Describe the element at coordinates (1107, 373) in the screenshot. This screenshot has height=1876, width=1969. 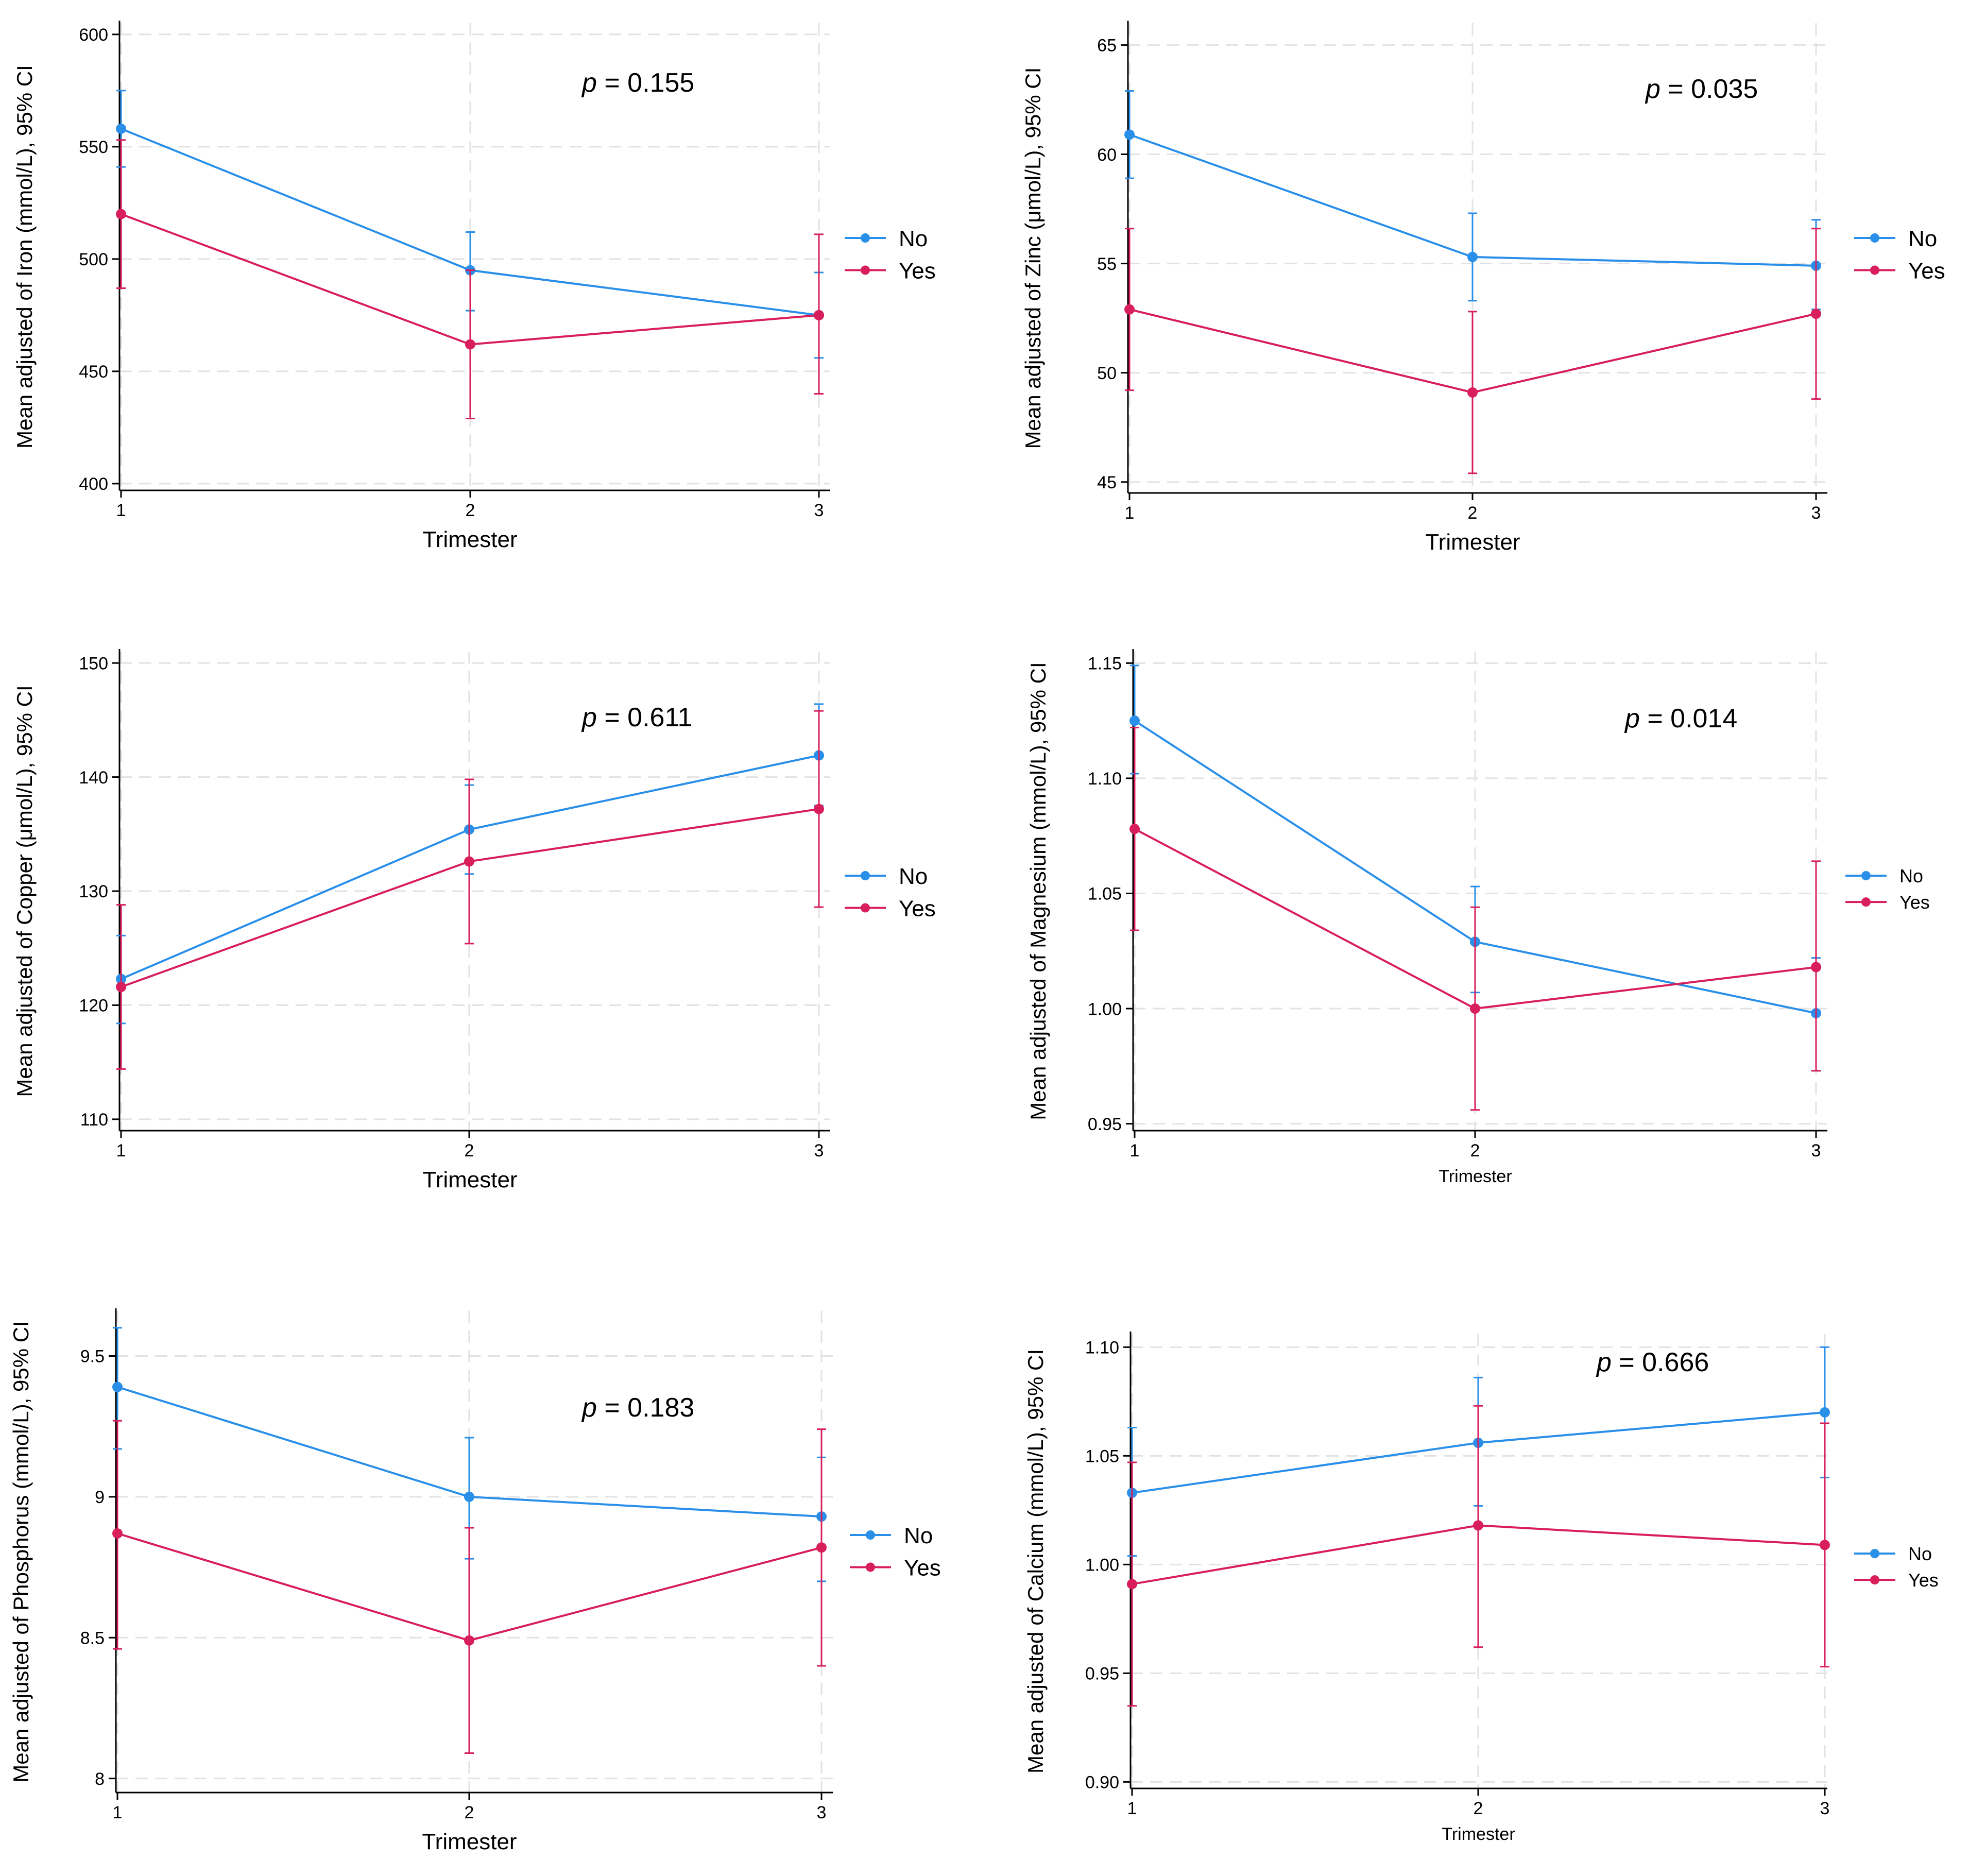
I see `y-tick-label: 50` at that location.